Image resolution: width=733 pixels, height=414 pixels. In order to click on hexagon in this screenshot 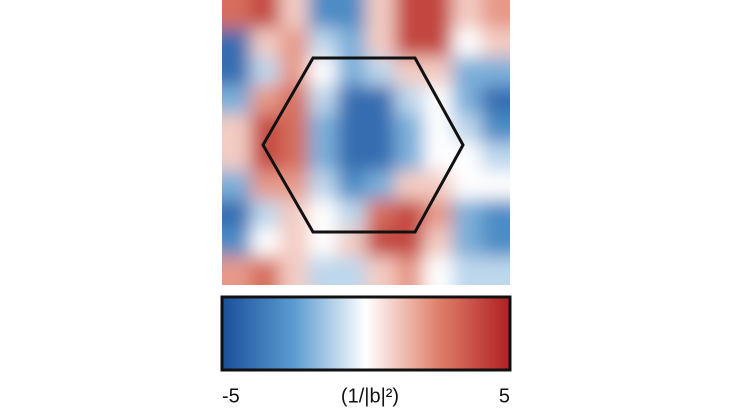, I will do `click(363, 145)`.